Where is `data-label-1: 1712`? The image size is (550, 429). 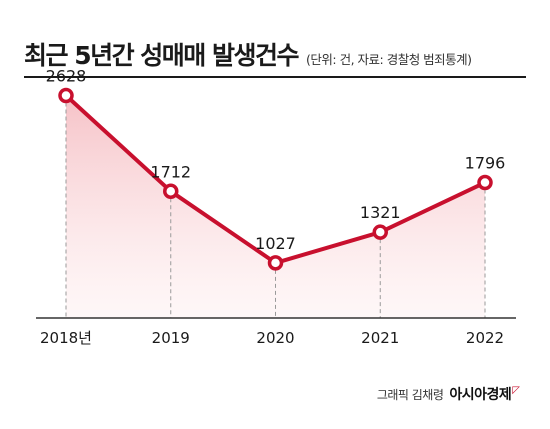 data-label-1: 1712 is located at coordinates (170, 171).